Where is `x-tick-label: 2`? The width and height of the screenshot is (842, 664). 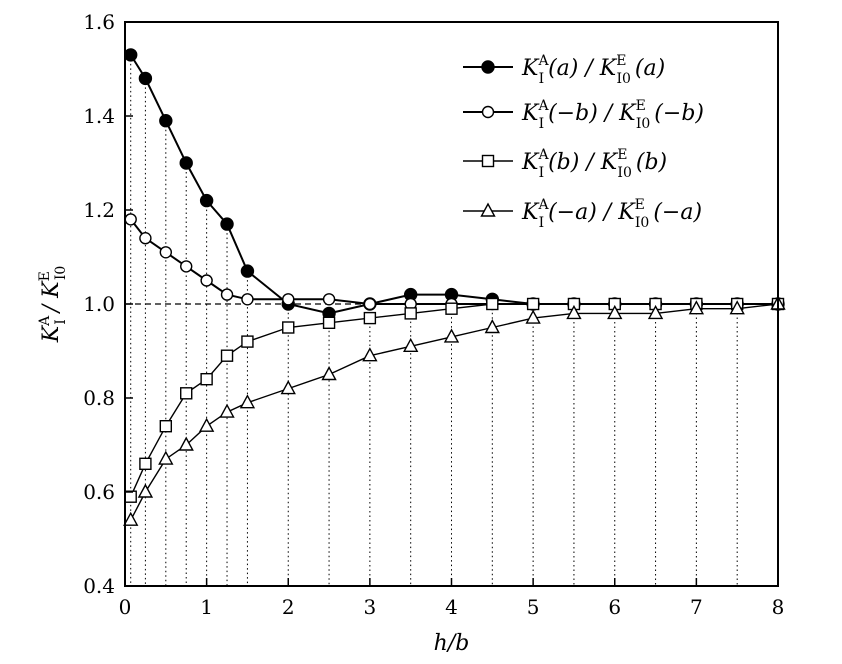
x-tick-label: 2 is located at coordinates (288, 607).